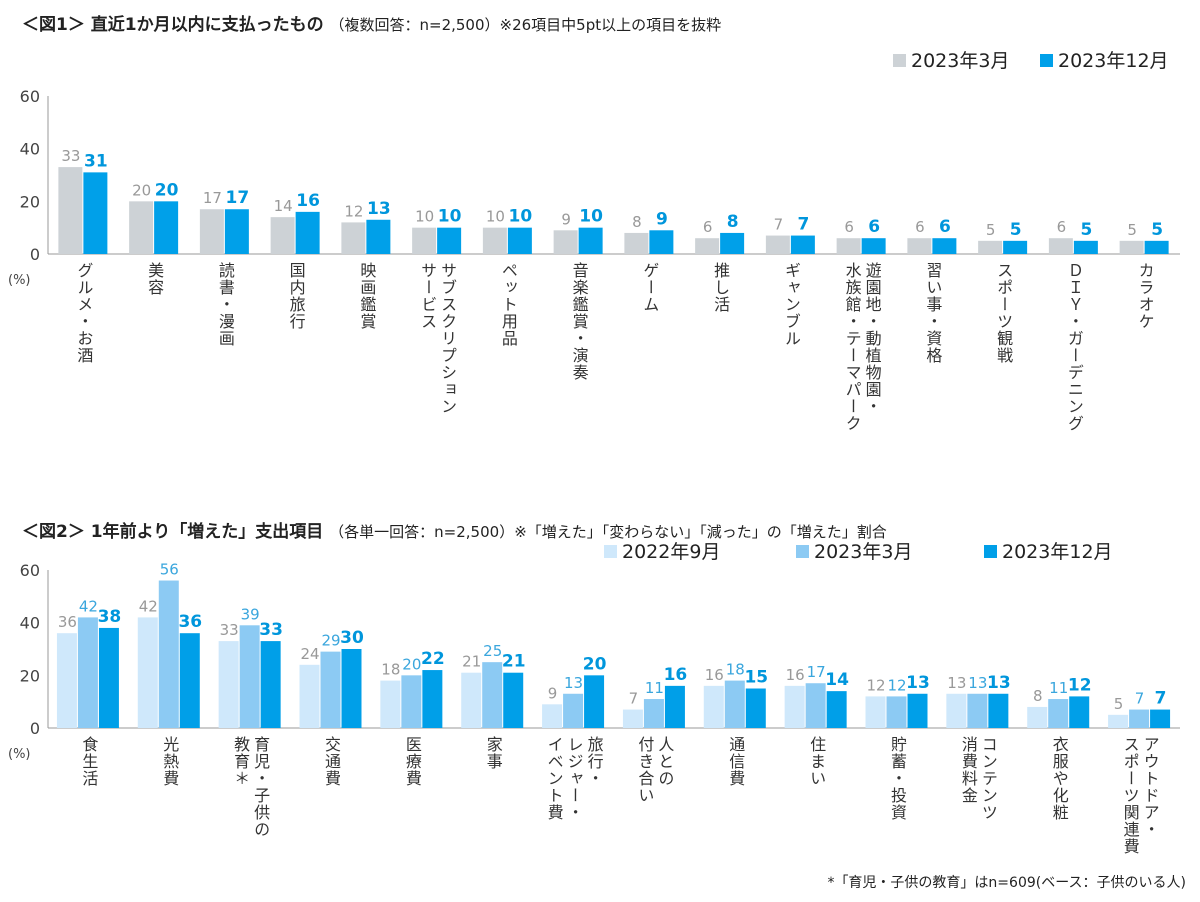  What do you see at coordinates (450, 217) in the screenshot?
I see `data-label: 10` at bounding box center [450, 217].